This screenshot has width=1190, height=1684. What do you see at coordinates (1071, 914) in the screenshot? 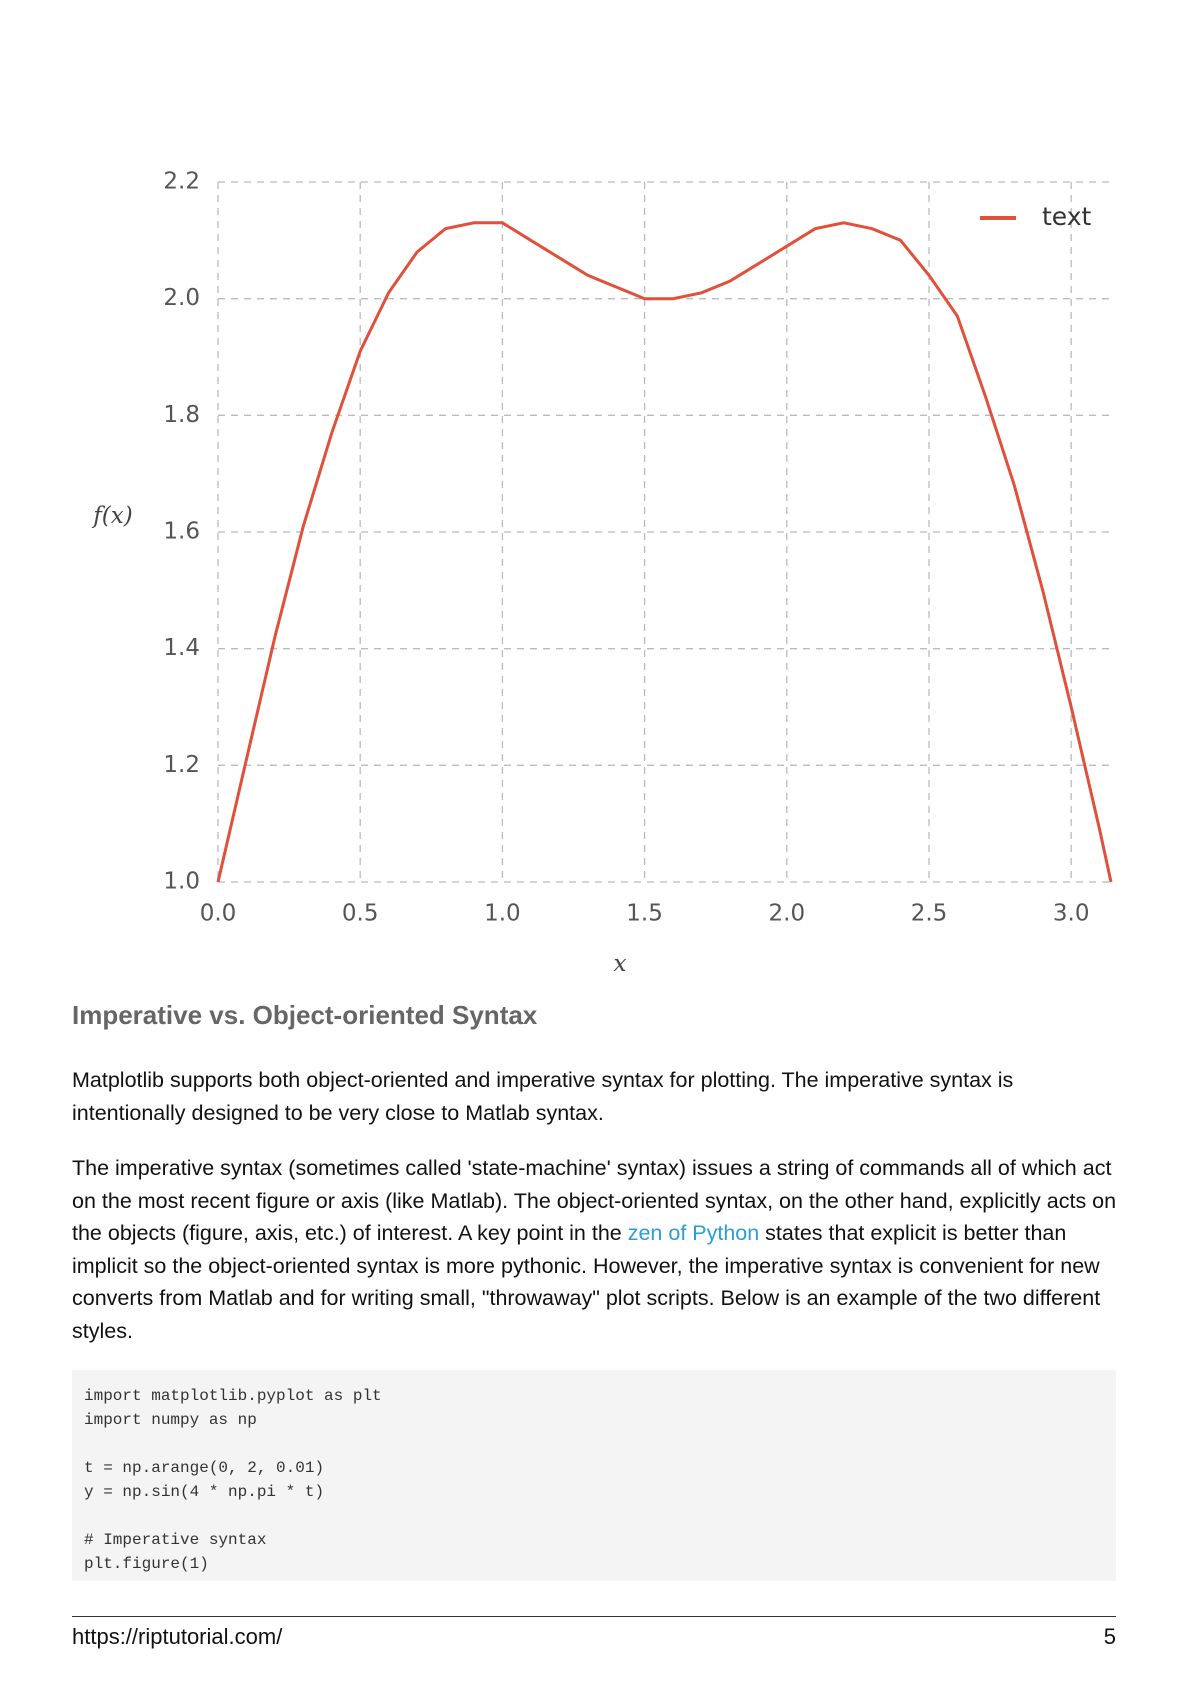
I see `x-tick-label: 3.0` at bounding box center [1071, 914].